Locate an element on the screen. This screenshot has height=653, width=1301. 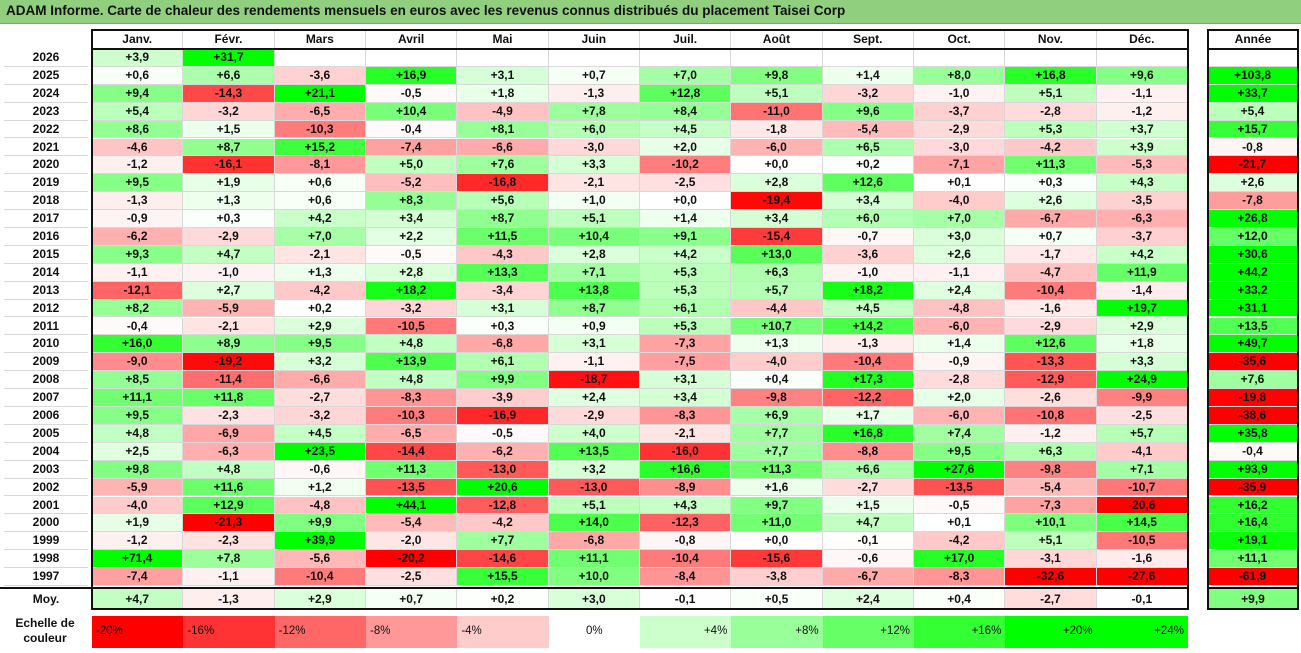
heatmap-cell: -3,1 is located at coordinates (1051, 559).